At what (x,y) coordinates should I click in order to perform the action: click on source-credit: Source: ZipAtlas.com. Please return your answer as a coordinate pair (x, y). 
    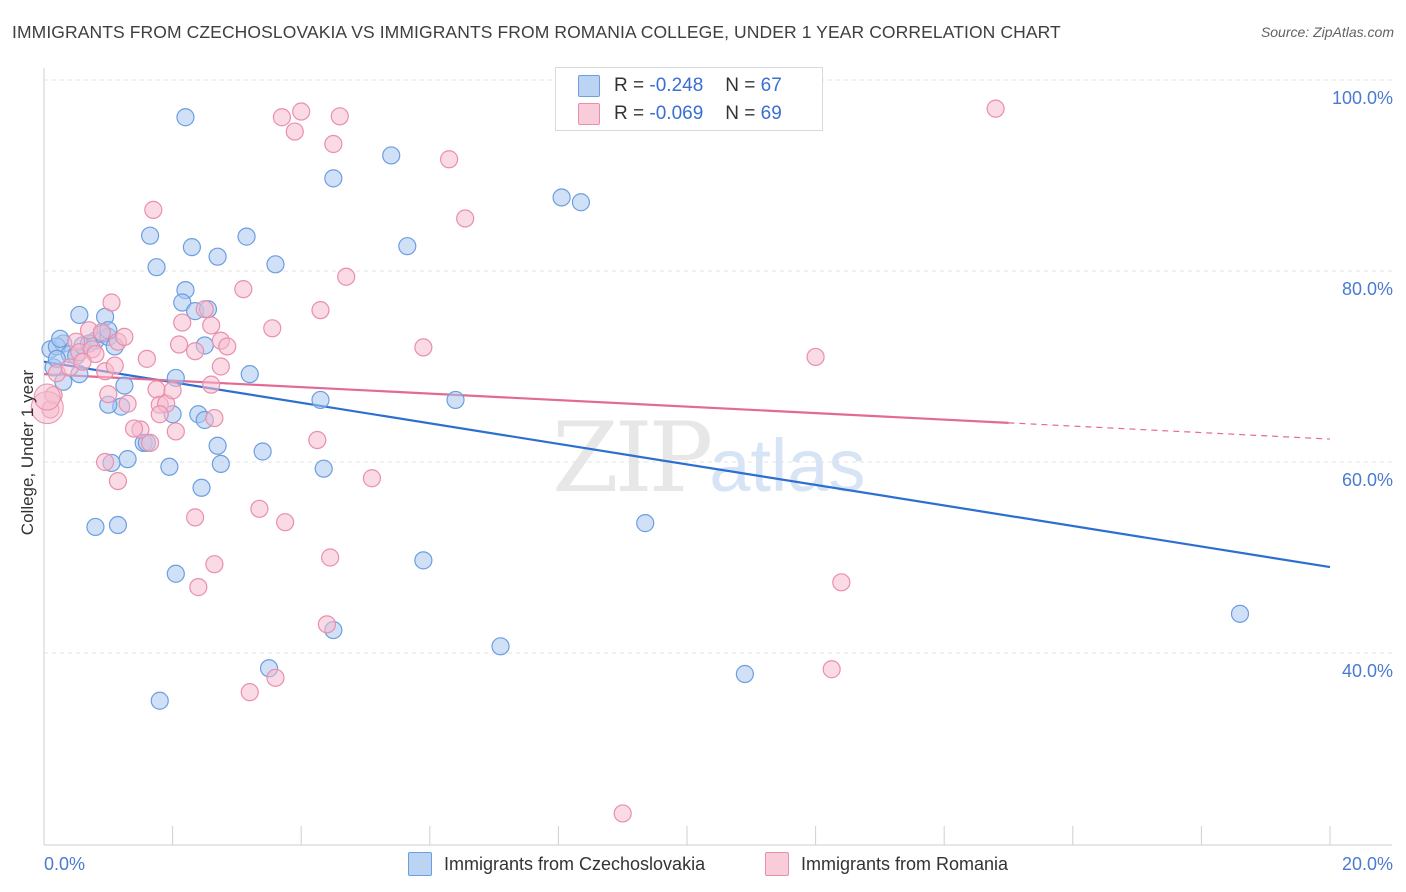
    Looking at the image, I should click on (1327, 32).